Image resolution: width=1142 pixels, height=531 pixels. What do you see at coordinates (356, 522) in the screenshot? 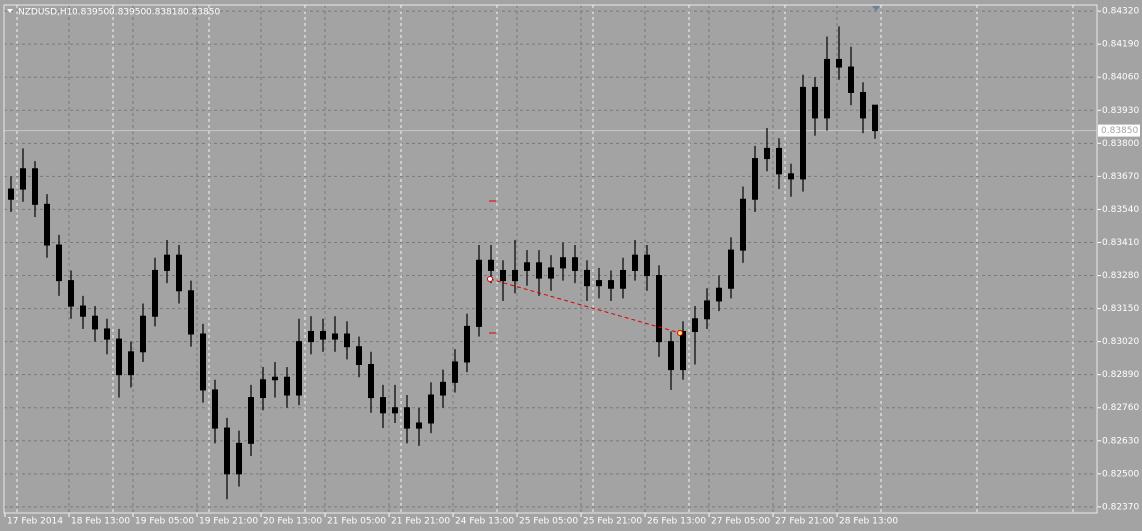
I see `x-tick-label: 21 Feb 05:00` at bounding box center [356, 522].